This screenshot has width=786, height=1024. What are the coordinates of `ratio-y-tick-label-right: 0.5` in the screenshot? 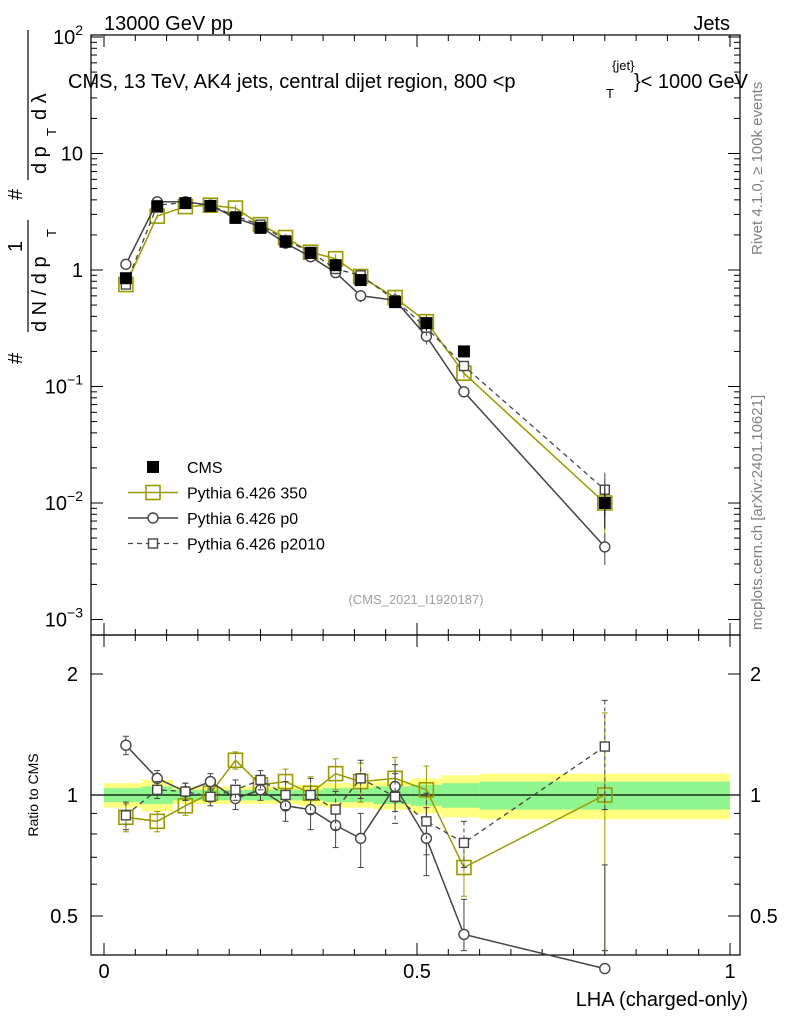 It's located at (764, 917).